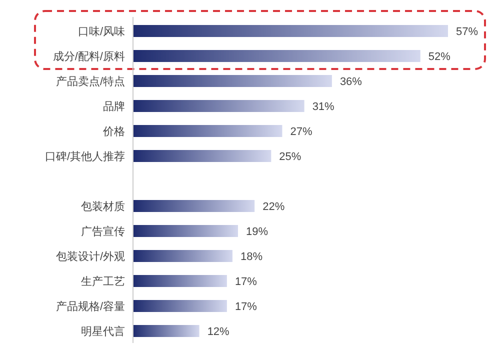  What do you see at coordinates (103, 231) in the screenshot?
I see `y-tick-label: 广告宣传` at bounding box center [103, 231].